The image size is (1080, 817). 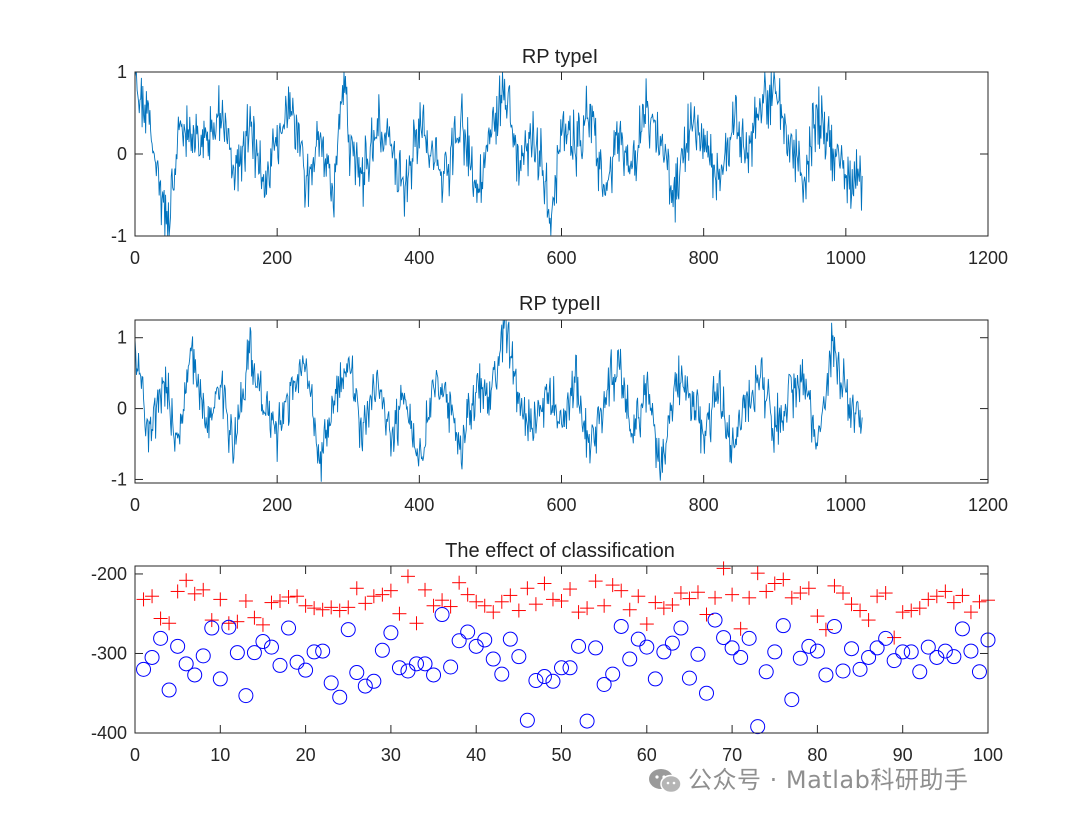 I want to click on y-tick-label: -200, so click(x=109, y=574).